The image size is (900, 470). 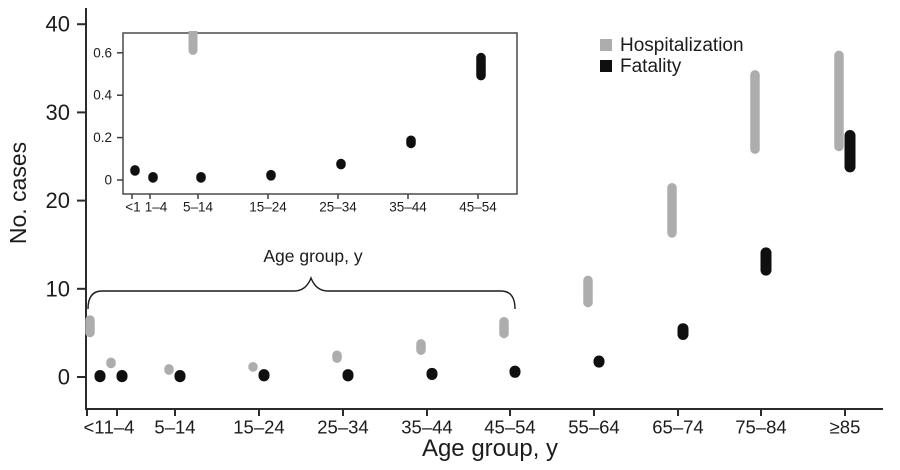 I want to click on legend-label-hospitalization: Hospitalization, so click(x=682, y=45).